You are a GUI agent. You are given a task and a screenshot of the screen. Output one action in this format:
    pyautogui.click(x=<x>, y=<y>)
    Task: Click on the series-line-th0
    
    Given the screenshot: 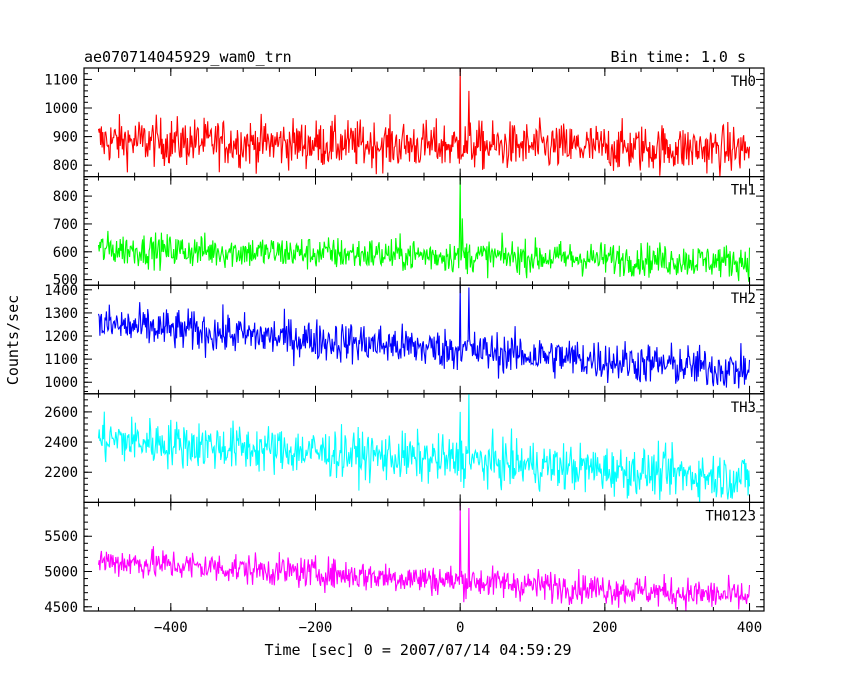 What is the action you would take?
    pyautogui.click(x=424, y=122)
    